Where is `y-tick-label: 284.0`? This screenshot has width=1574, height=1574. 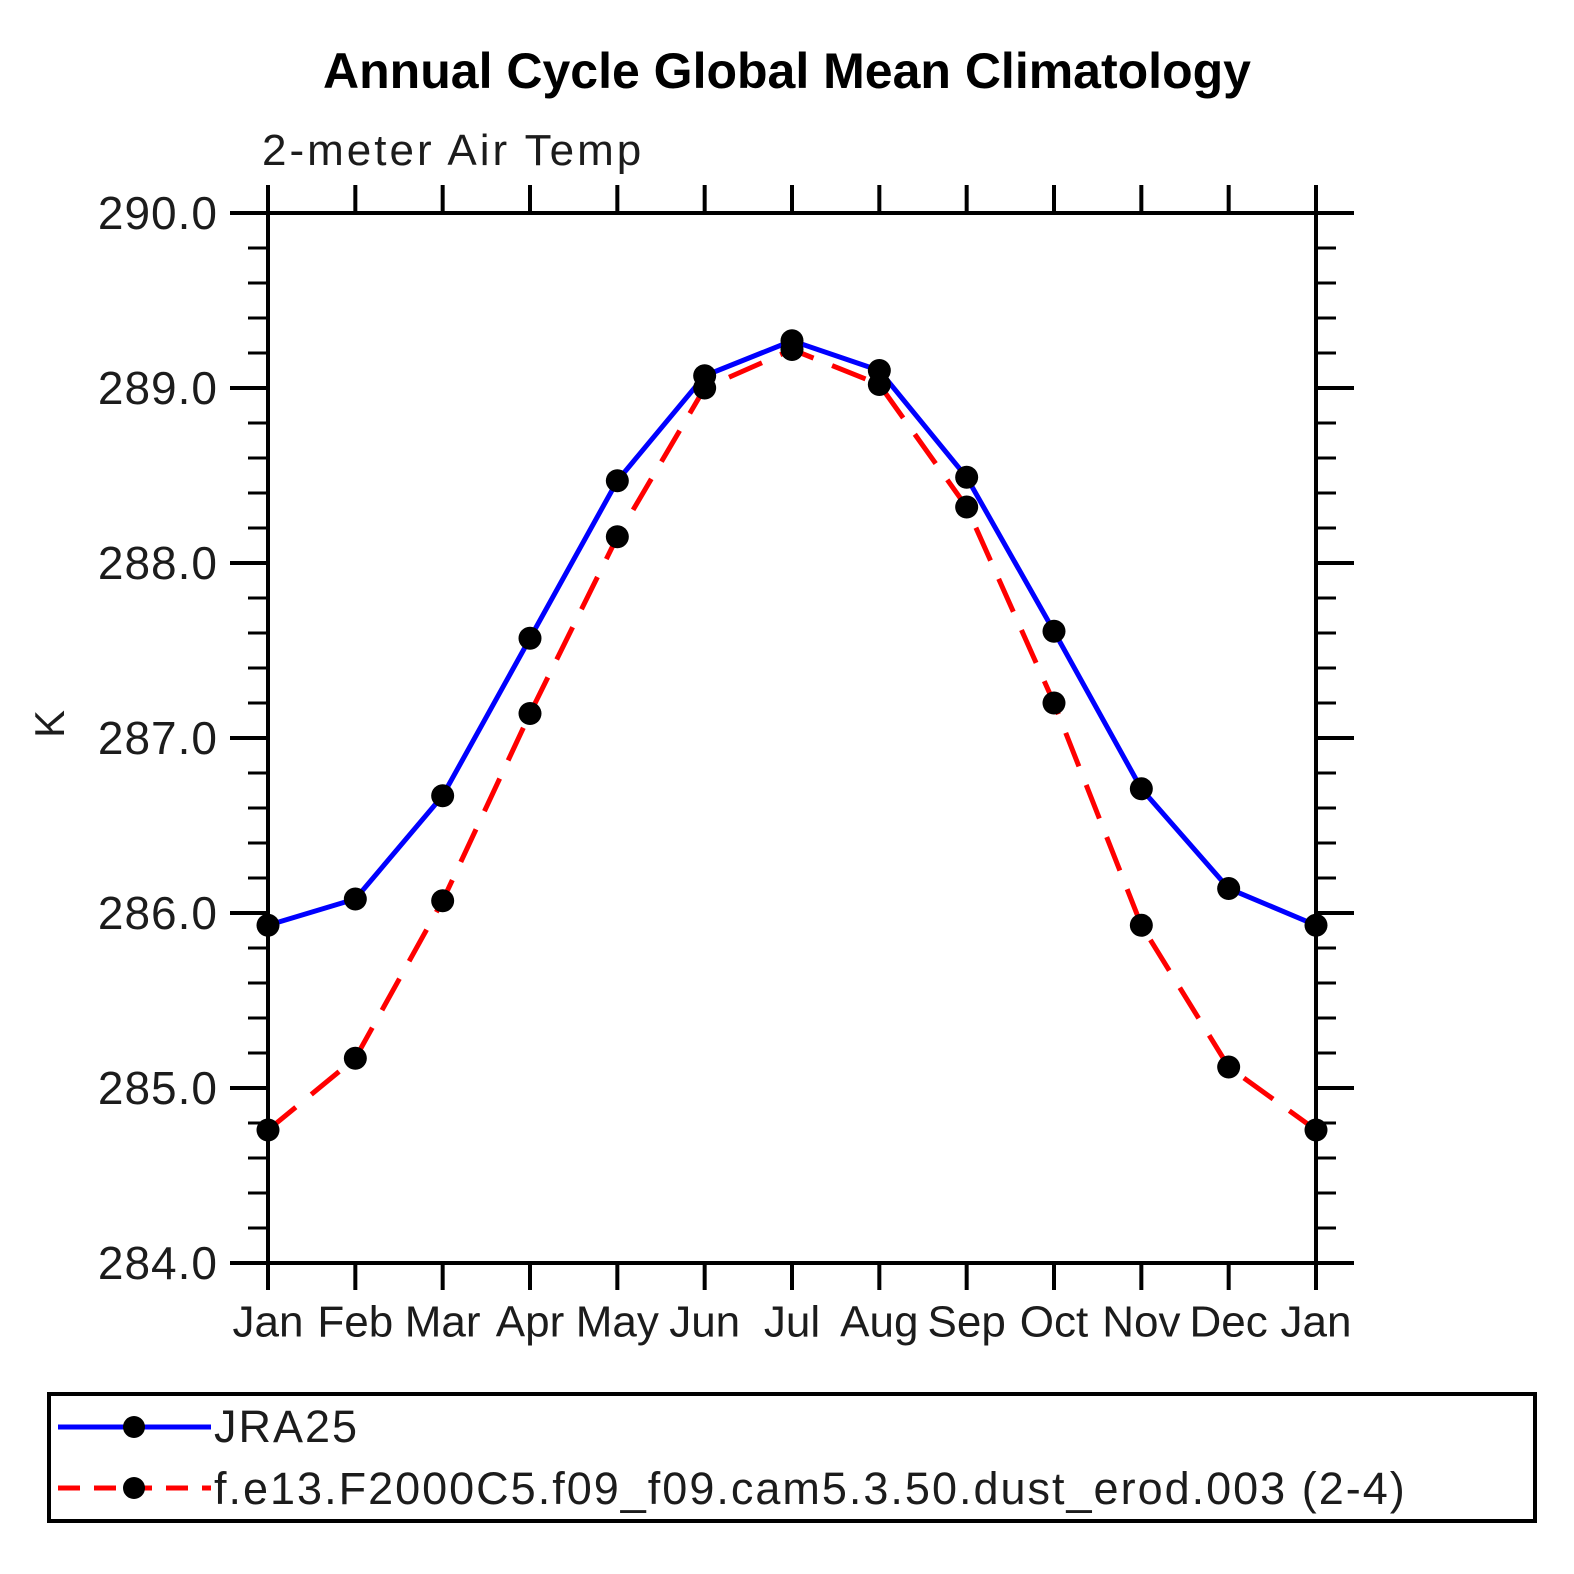 y-tick-label: 284.0 is located at coordinates (158, 1263).